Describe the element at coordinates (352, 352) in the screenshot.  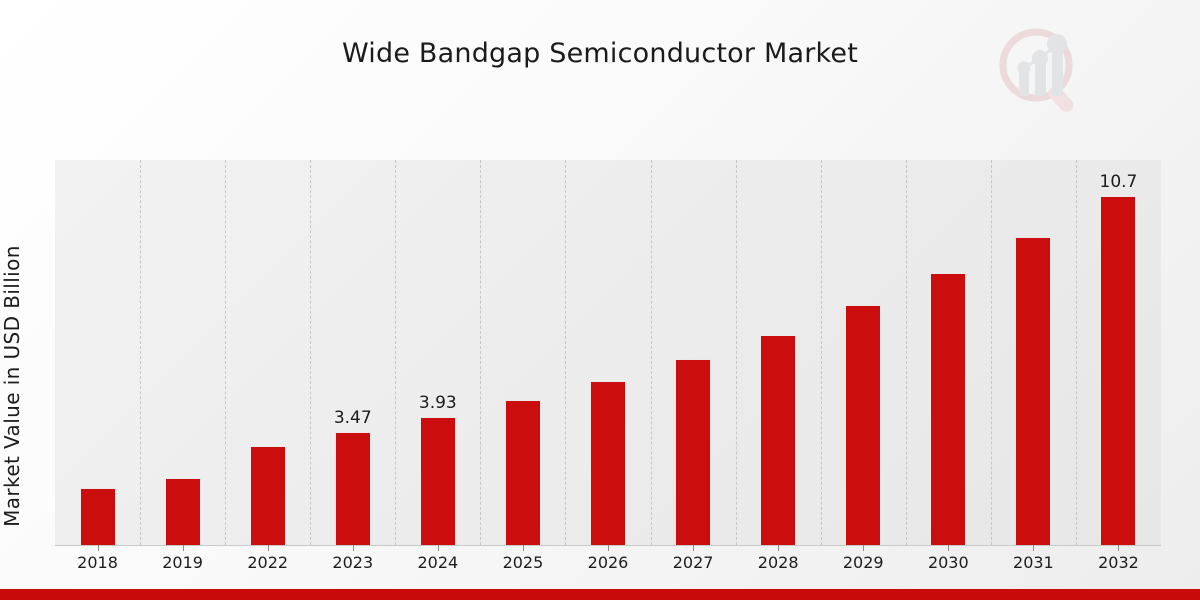
I see `bar-group: 3.47` at that location.